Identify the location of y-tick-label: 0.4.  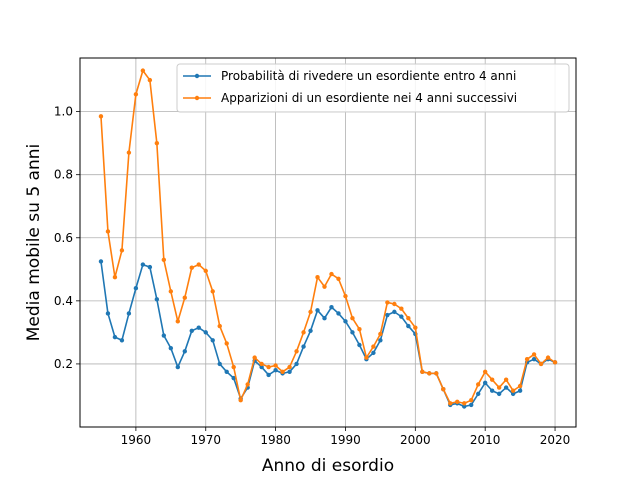
(63, 301).